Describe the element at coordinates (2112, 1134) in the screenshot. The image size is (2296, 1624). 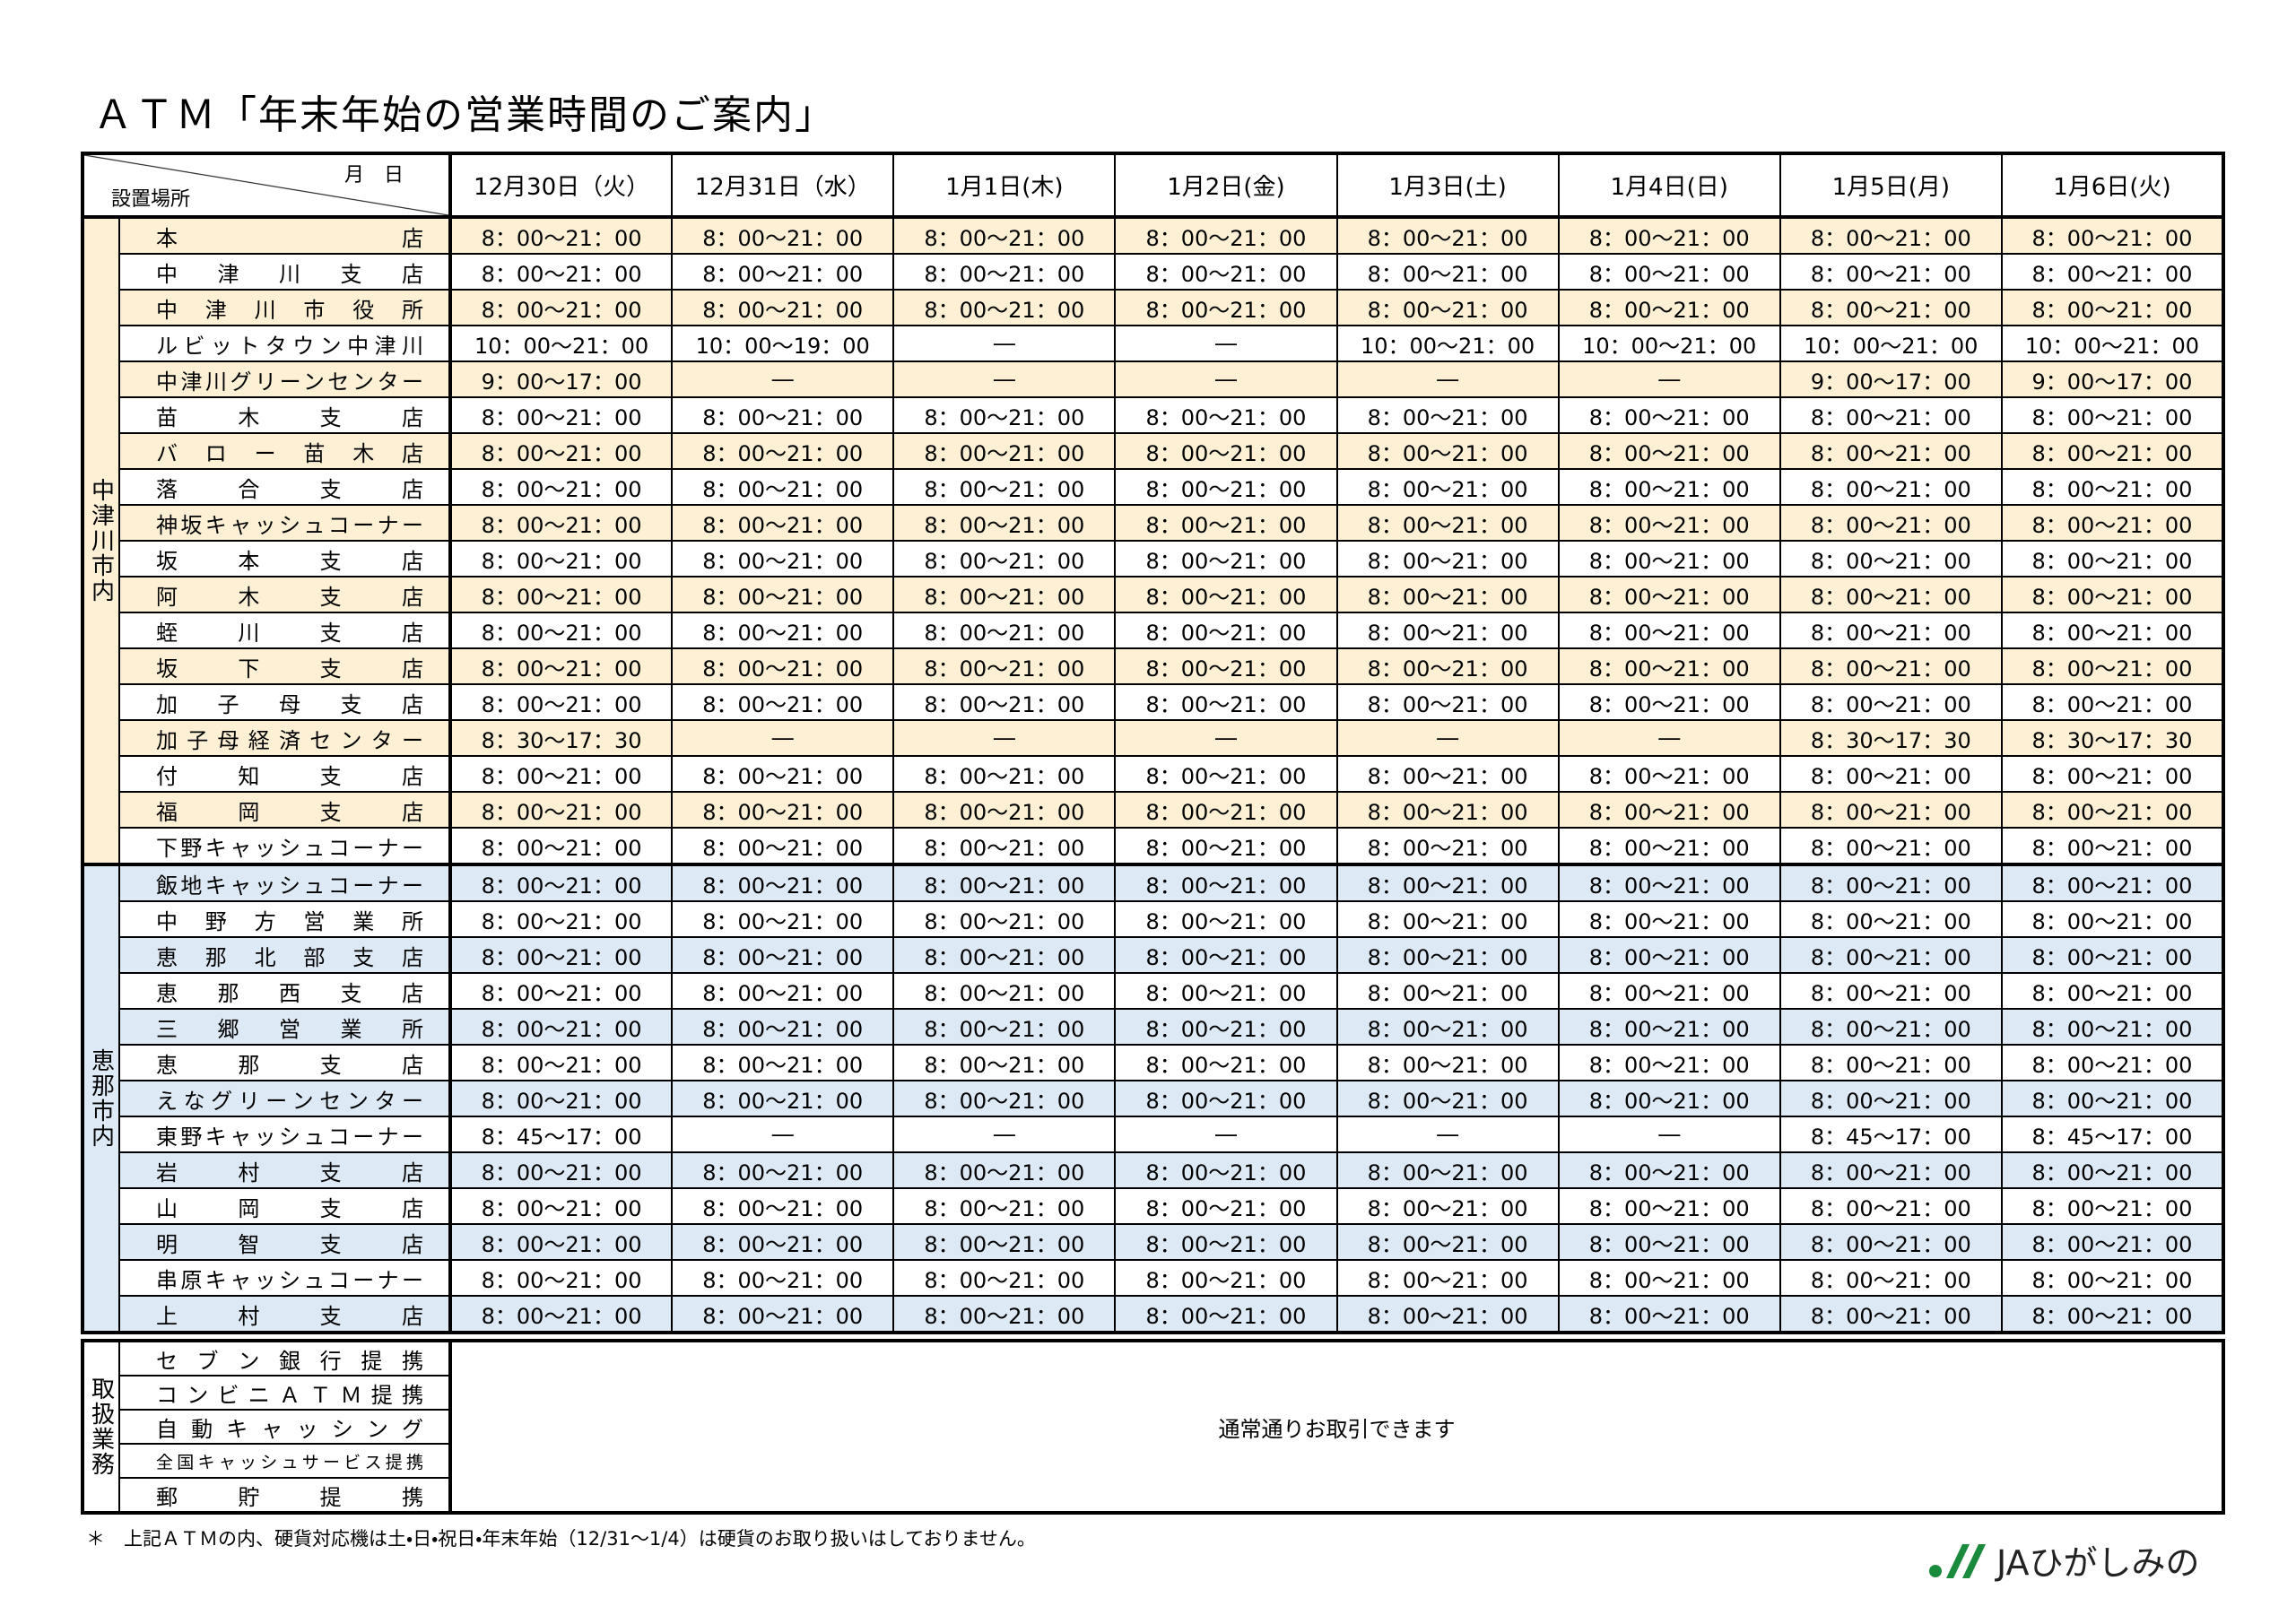
I see `hours-cell: 8：45～17：00` at that location.